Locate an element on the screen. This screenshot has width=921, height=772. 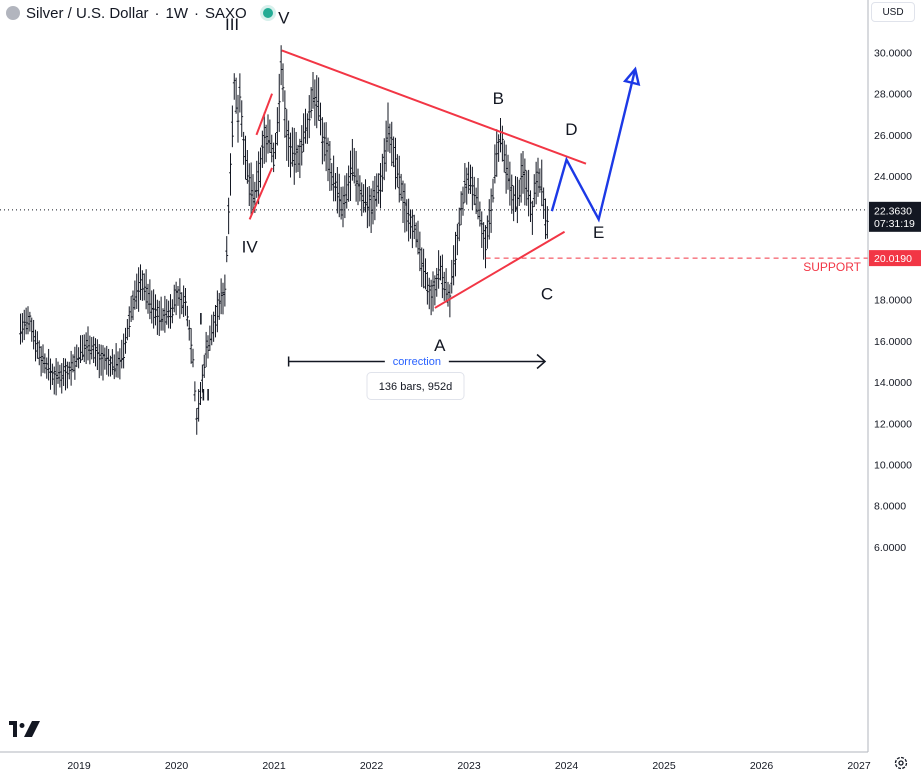
y-tick-label: 10.0000 is located at coordinates (893, 466).